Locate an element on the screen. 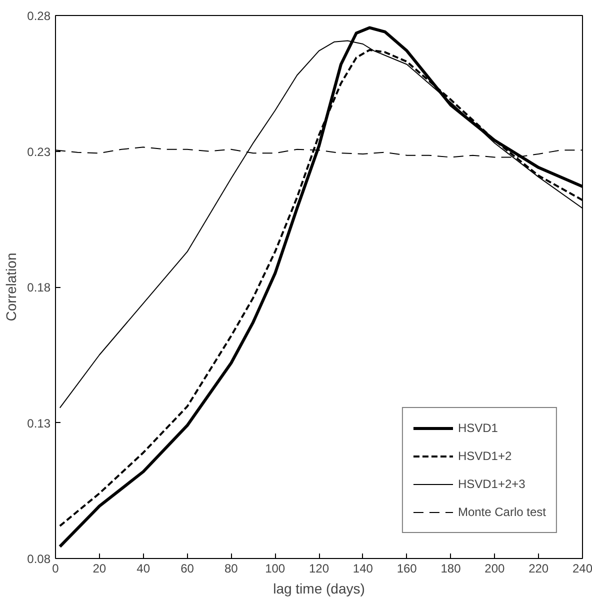  x-tick-label: 120 is located at coordinates (319, 569).